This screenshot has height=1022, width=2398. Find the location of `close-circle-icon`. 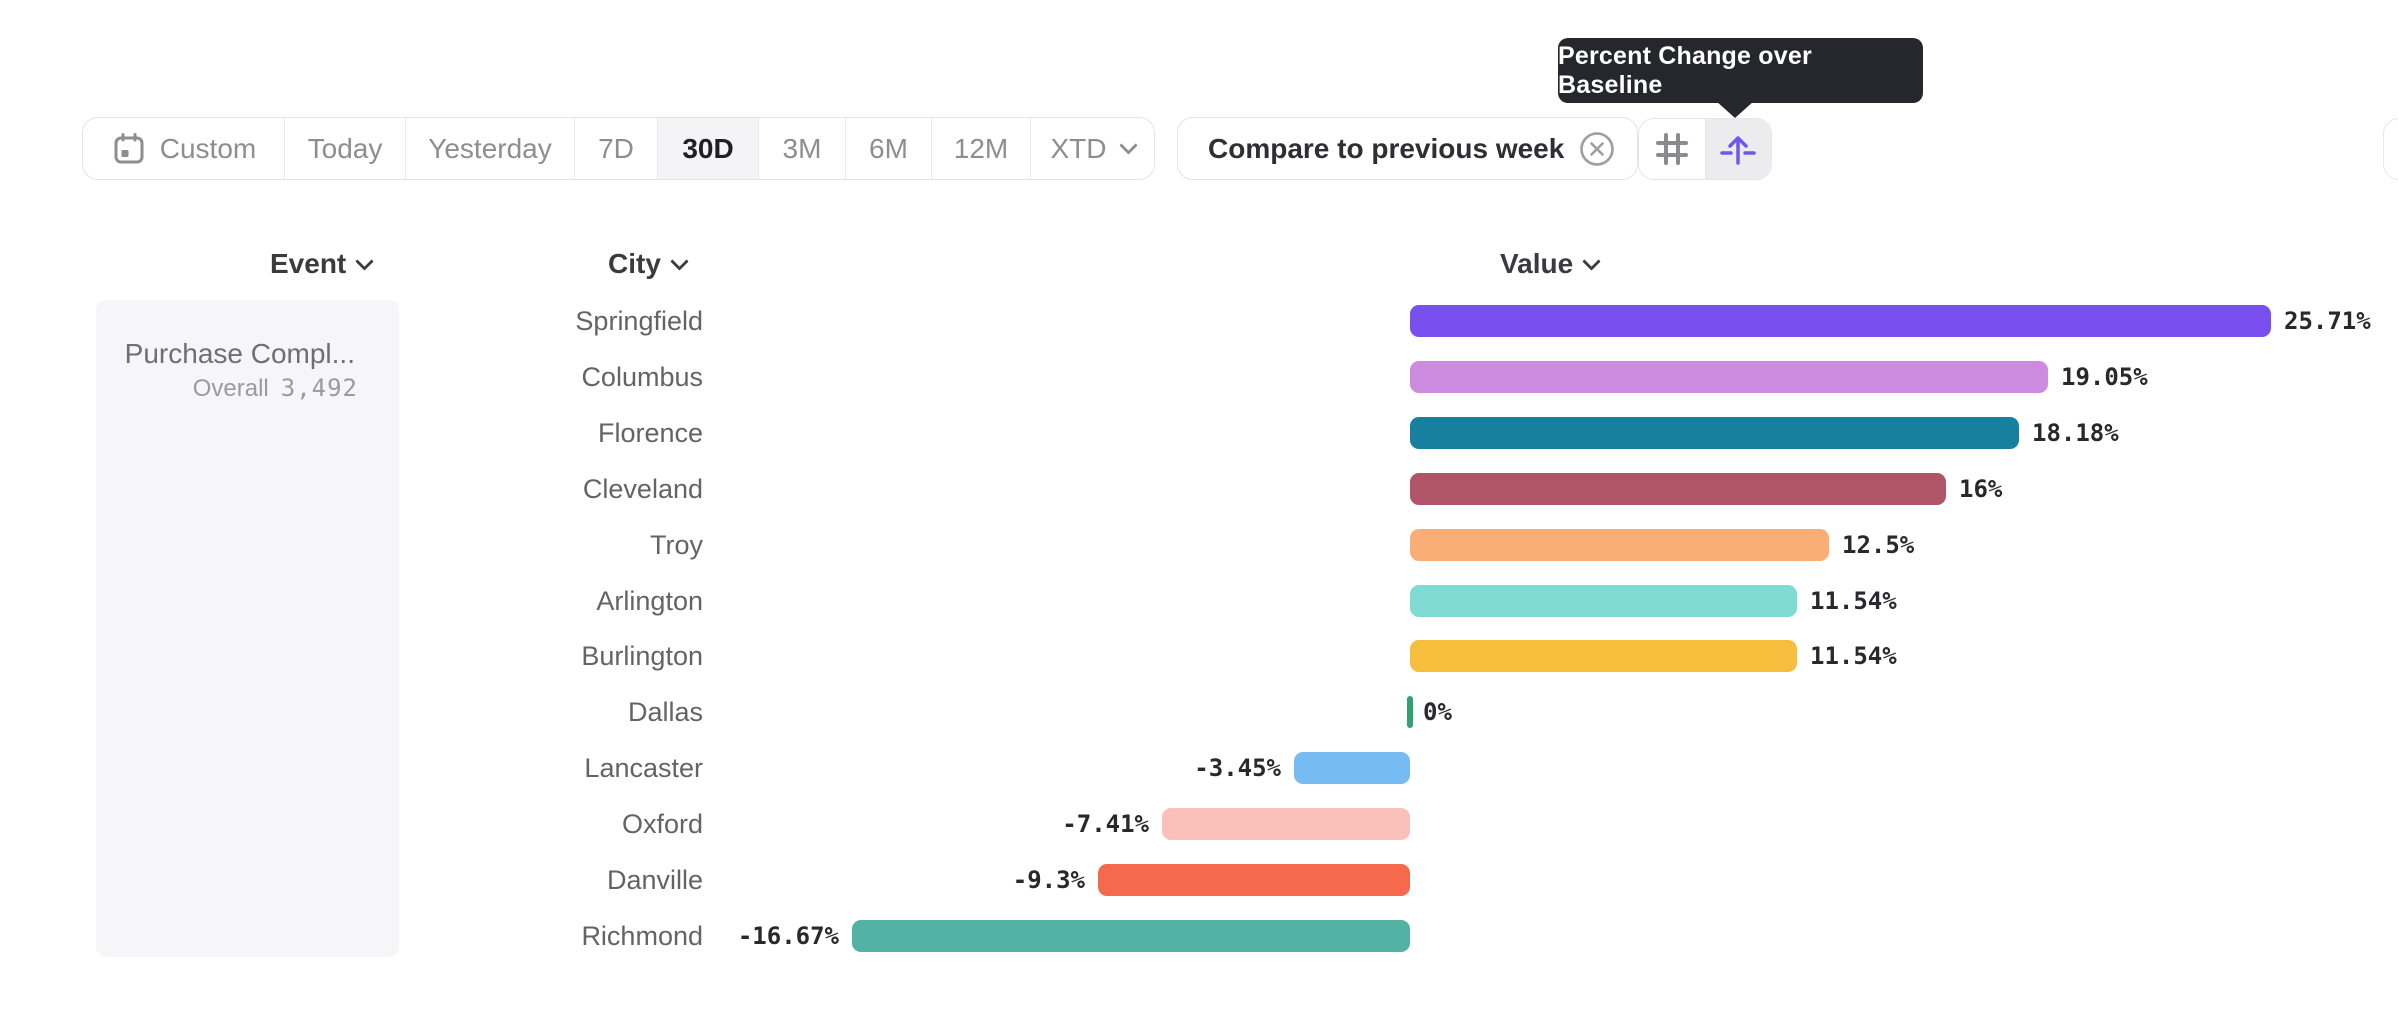

close-circle-icon is located at coordinates (1597, 149).